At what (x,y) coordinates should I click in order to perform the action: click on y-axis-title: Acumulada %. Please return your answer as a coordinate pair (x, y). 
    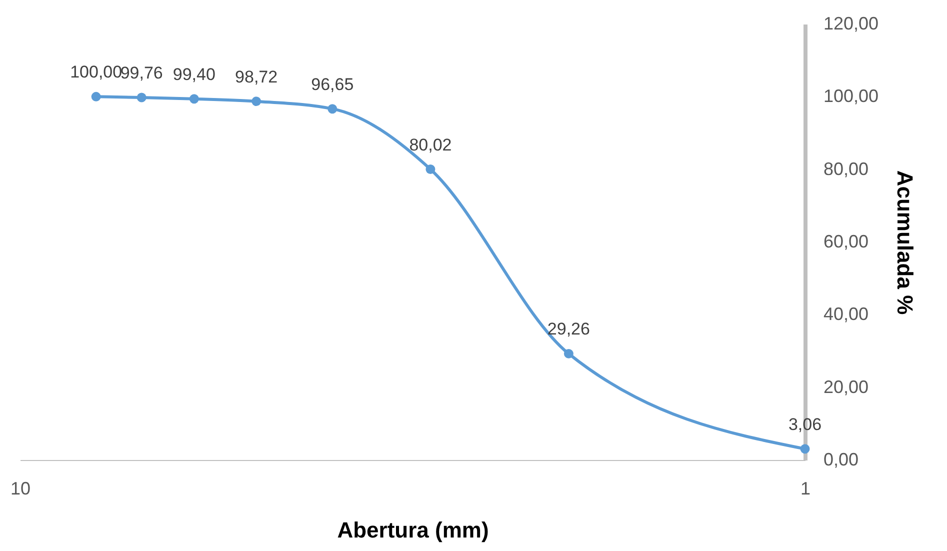
    Looking at the image, I should click on (905, 242).